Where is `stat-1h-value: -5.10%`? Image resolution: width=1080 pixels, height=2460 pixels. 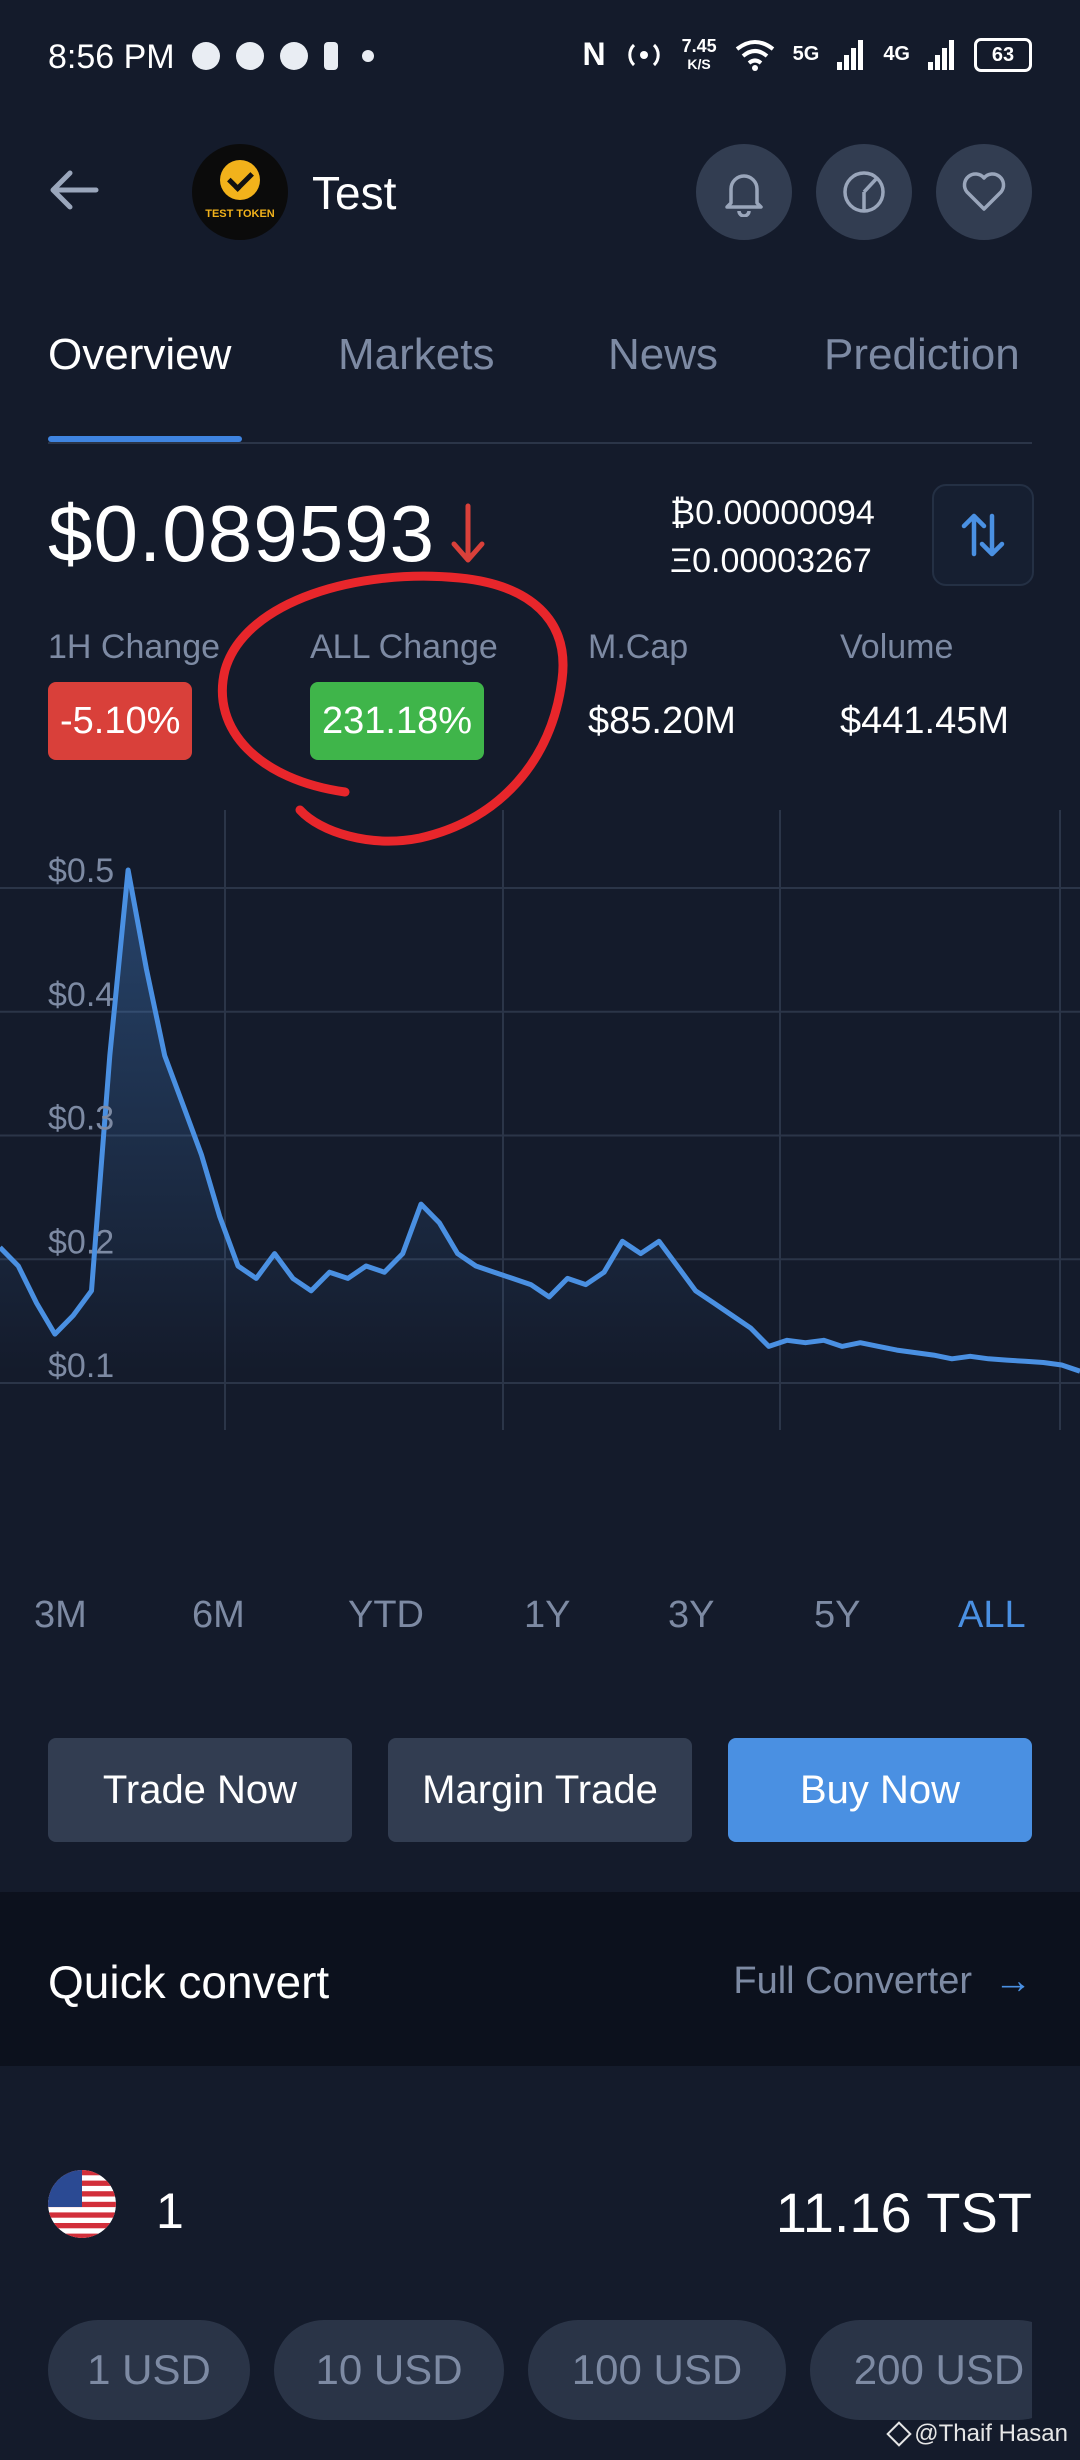 stat-1h-value: -5.10% is located at coordinates (120, 721).